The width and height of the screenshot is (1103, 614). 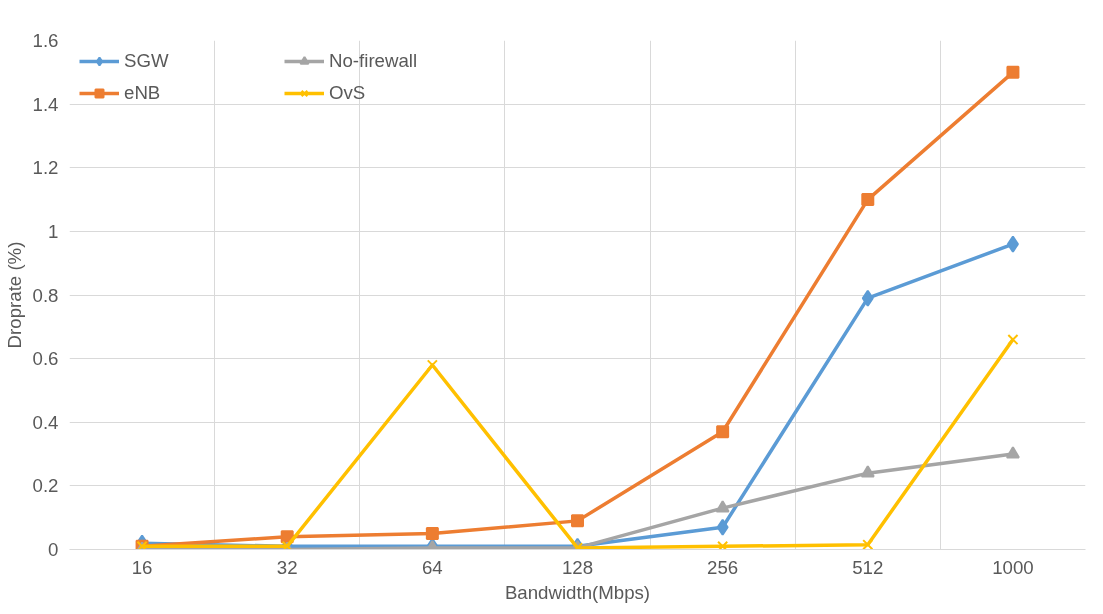 What do you see at coordinates (53, 231) in the screenshot?
I see `y-tick-label: 1` at bounding box center [53, 231].